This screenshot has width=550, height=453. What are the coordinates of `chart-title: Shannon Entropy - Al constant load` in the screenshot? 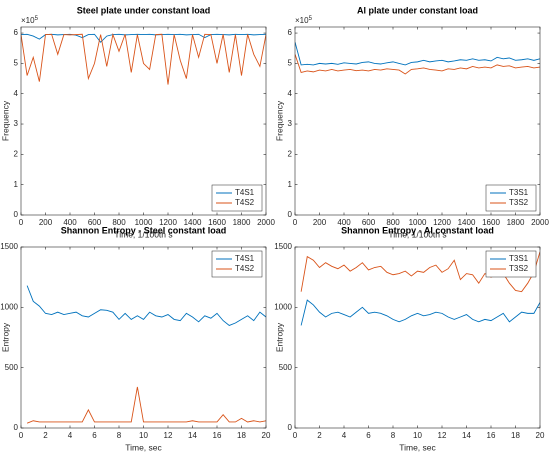 It's located at (417, 230).